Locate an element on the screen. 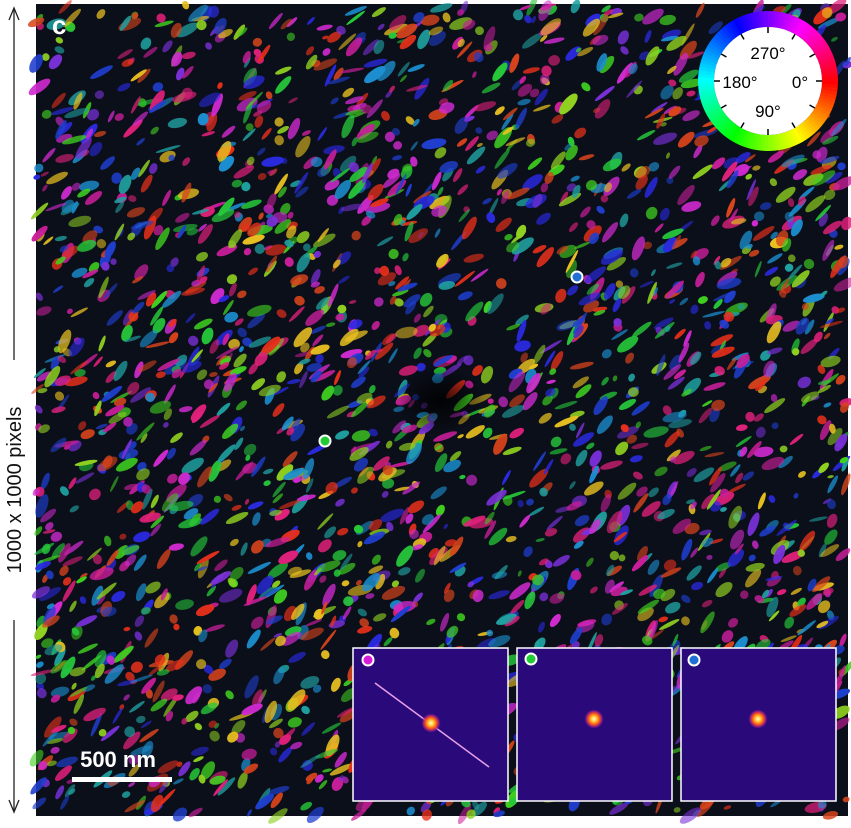  arrow-head-up is located at coordinates (14, 13).